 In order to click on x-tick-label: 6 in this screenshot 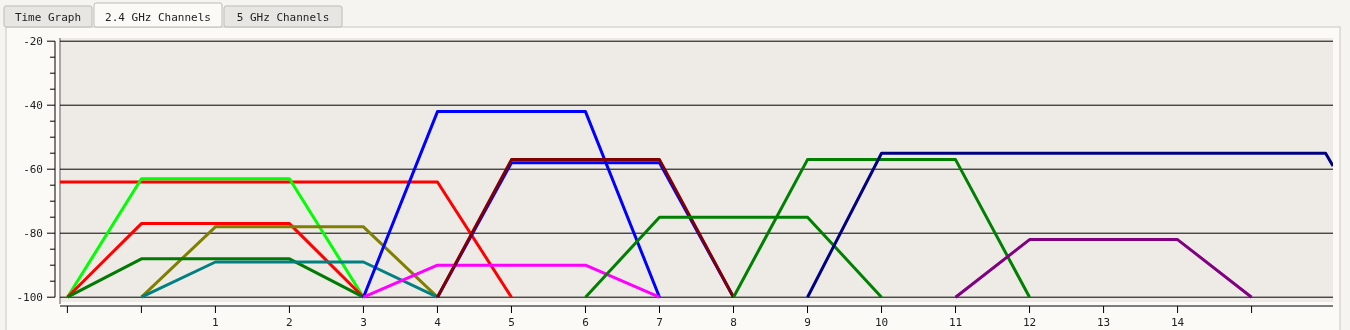, I will do `click(585, 322)`.